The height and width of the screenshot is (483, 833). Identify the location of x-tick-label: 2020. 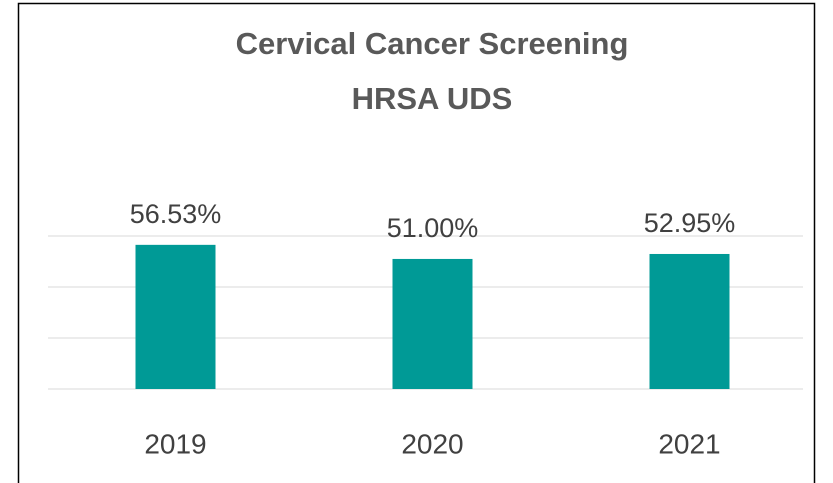
(432, 443).